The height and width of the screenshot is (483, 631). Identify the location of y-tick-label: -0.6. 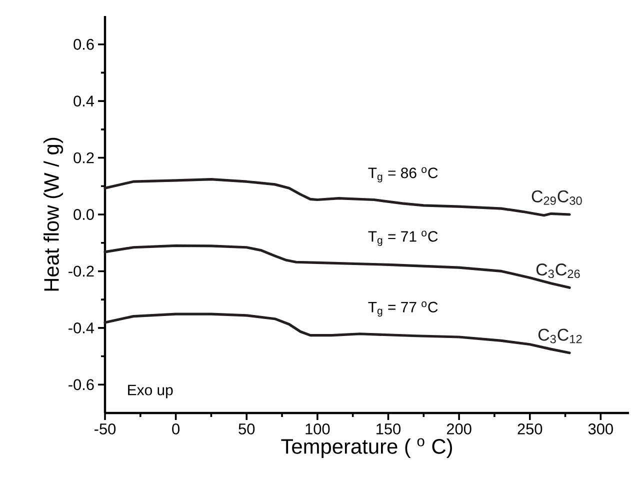
(81, 384).